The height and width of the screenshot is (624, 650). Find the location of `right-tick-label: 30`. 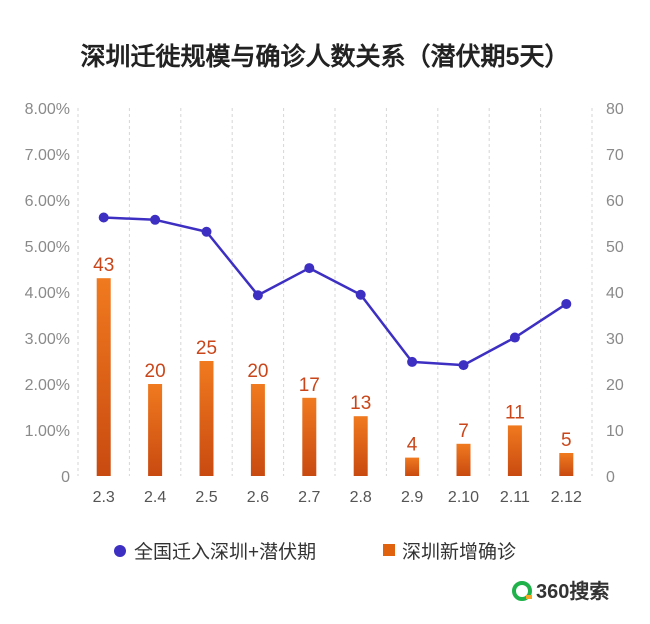

right-tick-label: 30 is located at coordinates (615, 339).